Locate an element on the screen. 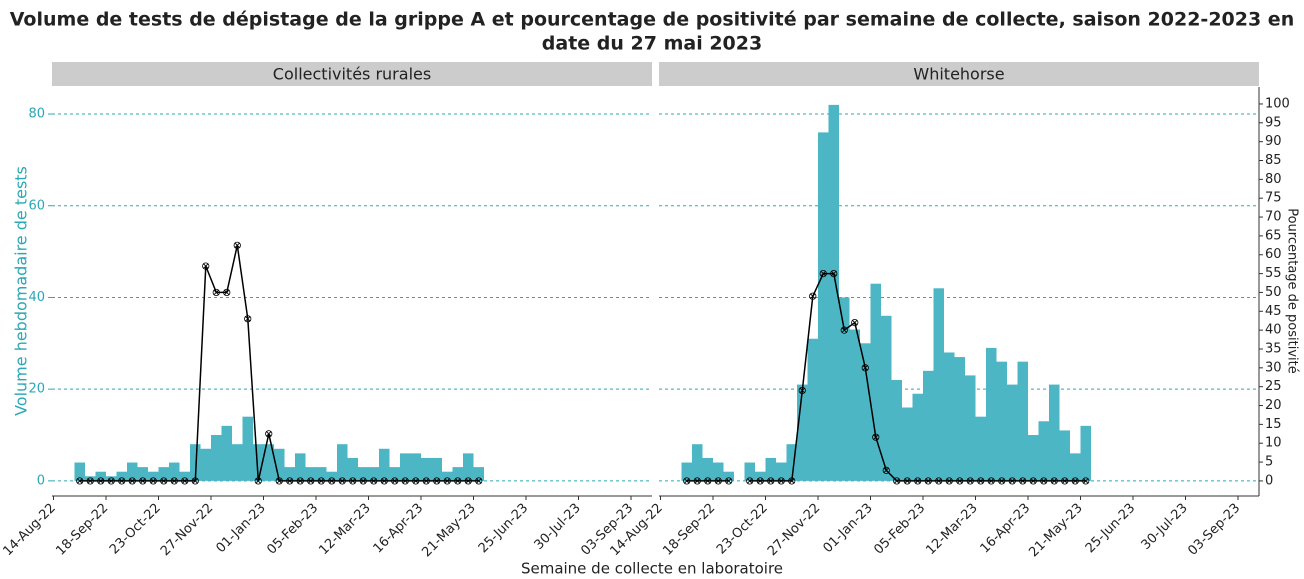 The width and height of the screenshot is (1304, 579). y-tick-label: 60 is located at coordinates (36, 205).